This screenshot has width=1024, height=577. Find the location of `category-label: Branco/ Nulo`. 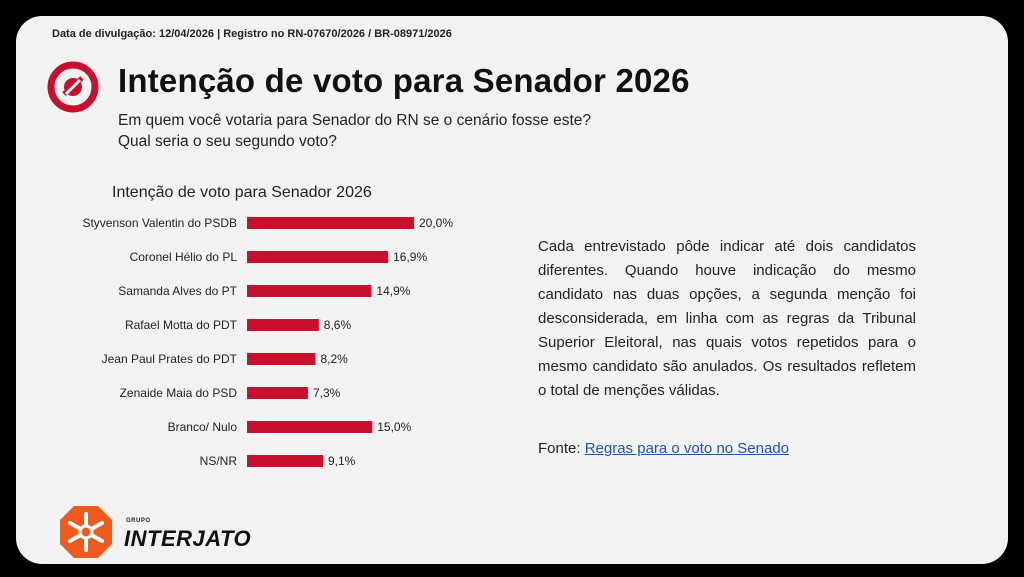

category-label: Branco/ Nulo is located at coordinates (203, 427).